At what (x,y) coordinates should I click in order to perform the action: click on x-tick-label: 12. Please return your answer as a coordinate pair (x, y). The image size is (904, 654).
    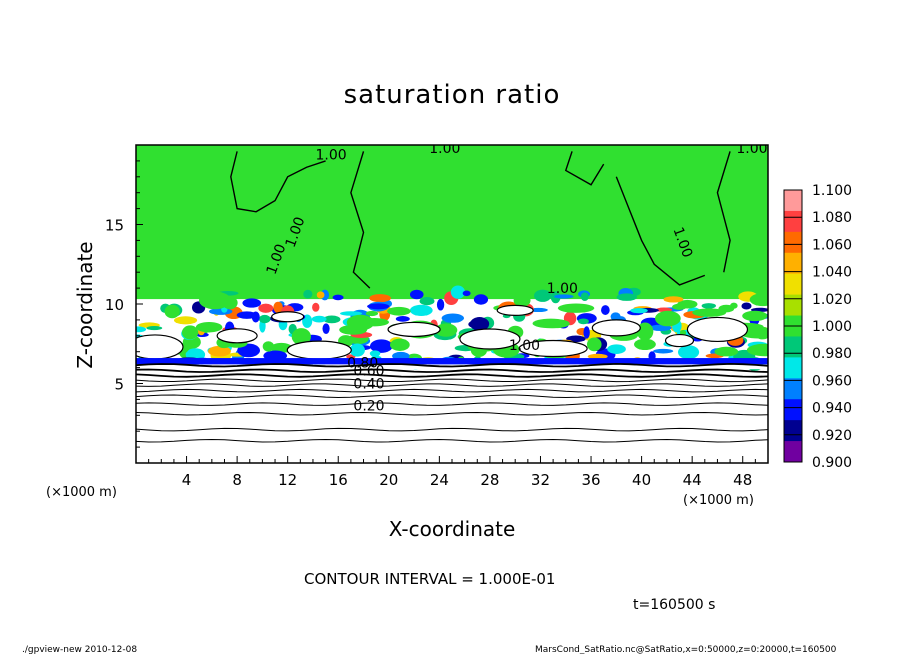
    Looking at the image, I should click on (287, 480).